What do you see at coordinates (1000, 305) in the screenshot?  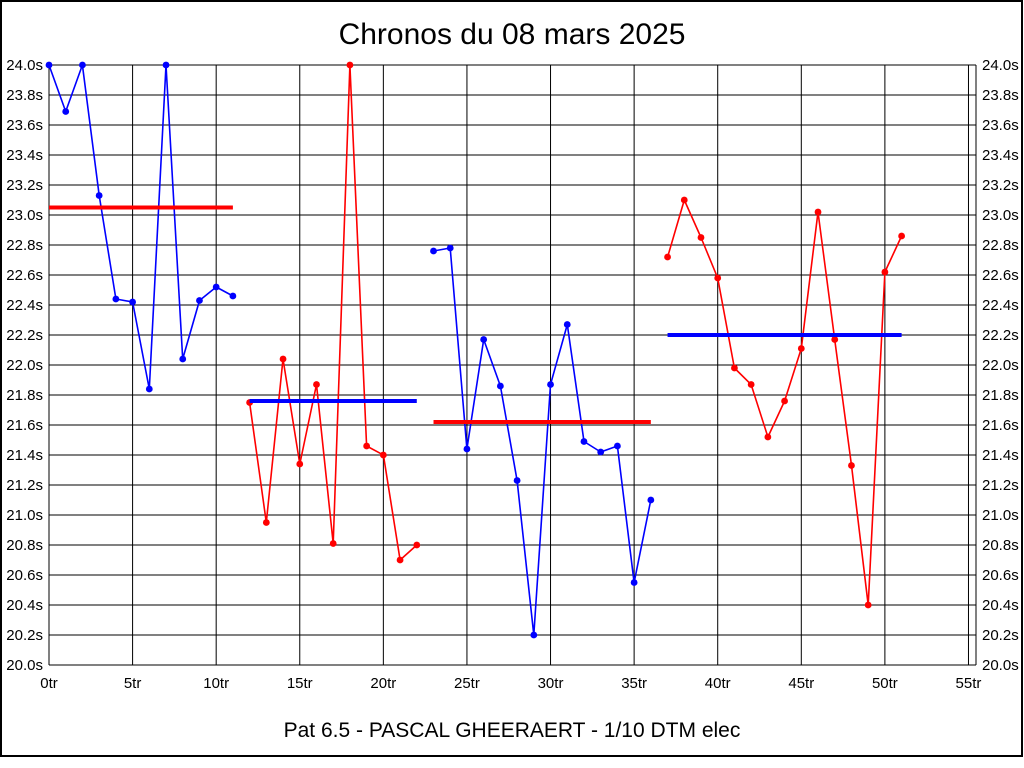 I see `y-tick-label: 22.4s` at bounding box center [1000, 305].